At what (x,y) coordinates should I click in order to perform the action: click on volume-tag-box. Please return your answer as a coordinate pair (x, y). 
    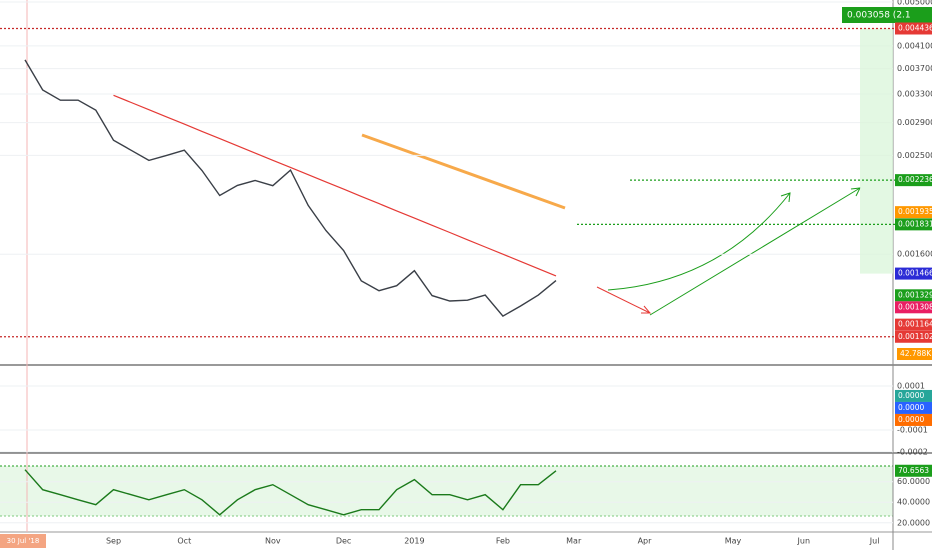
    Looking at the image, I should click on (914, 354).